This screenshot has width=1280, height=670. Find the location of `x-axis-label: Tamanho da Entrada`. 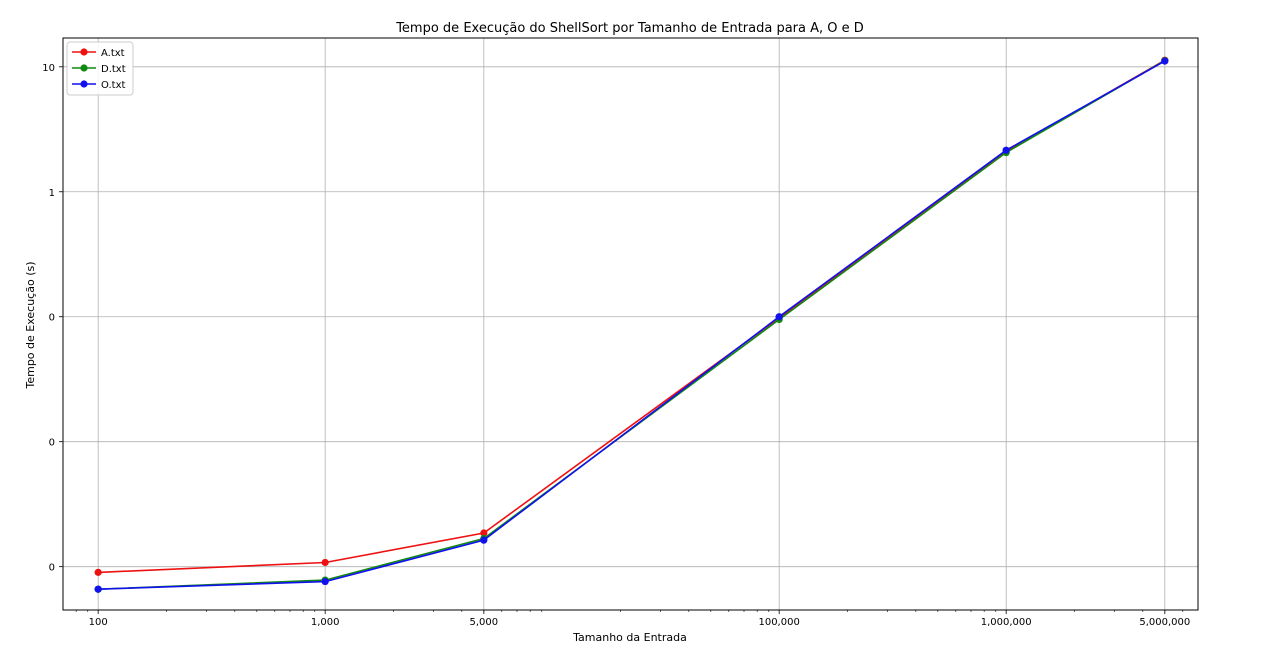

x-axis-label: Tamanho da Entrada is located at coordinates (629, 637).